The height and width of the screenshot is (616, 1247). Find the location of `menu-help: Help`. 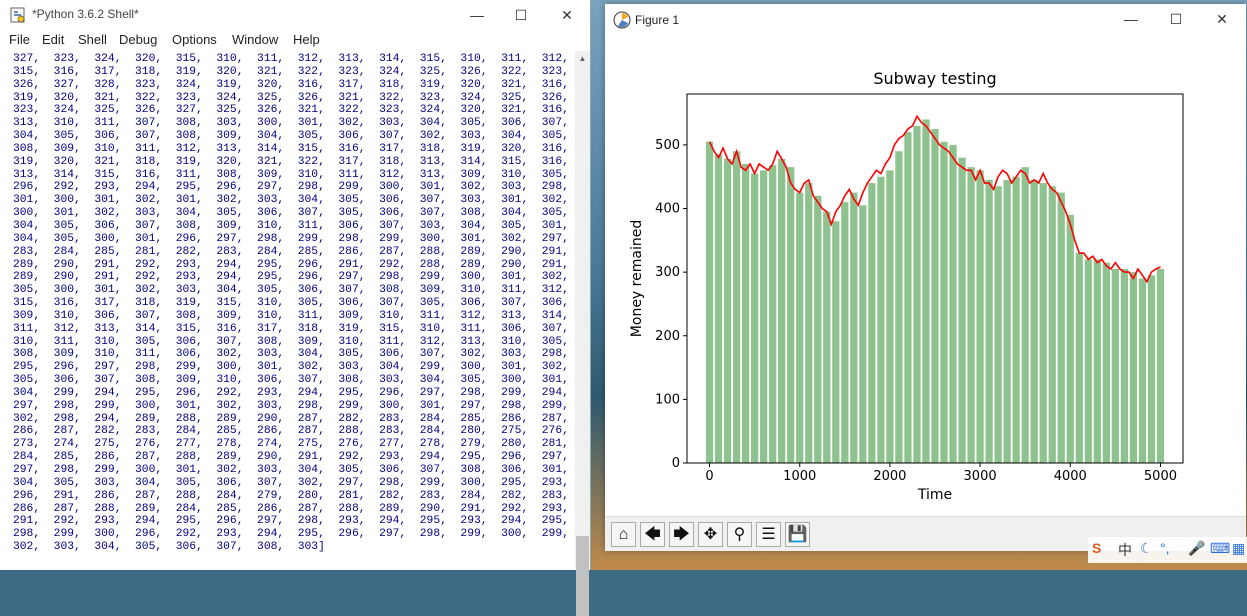

menu-help: Help is located at coordinates (306, 39).